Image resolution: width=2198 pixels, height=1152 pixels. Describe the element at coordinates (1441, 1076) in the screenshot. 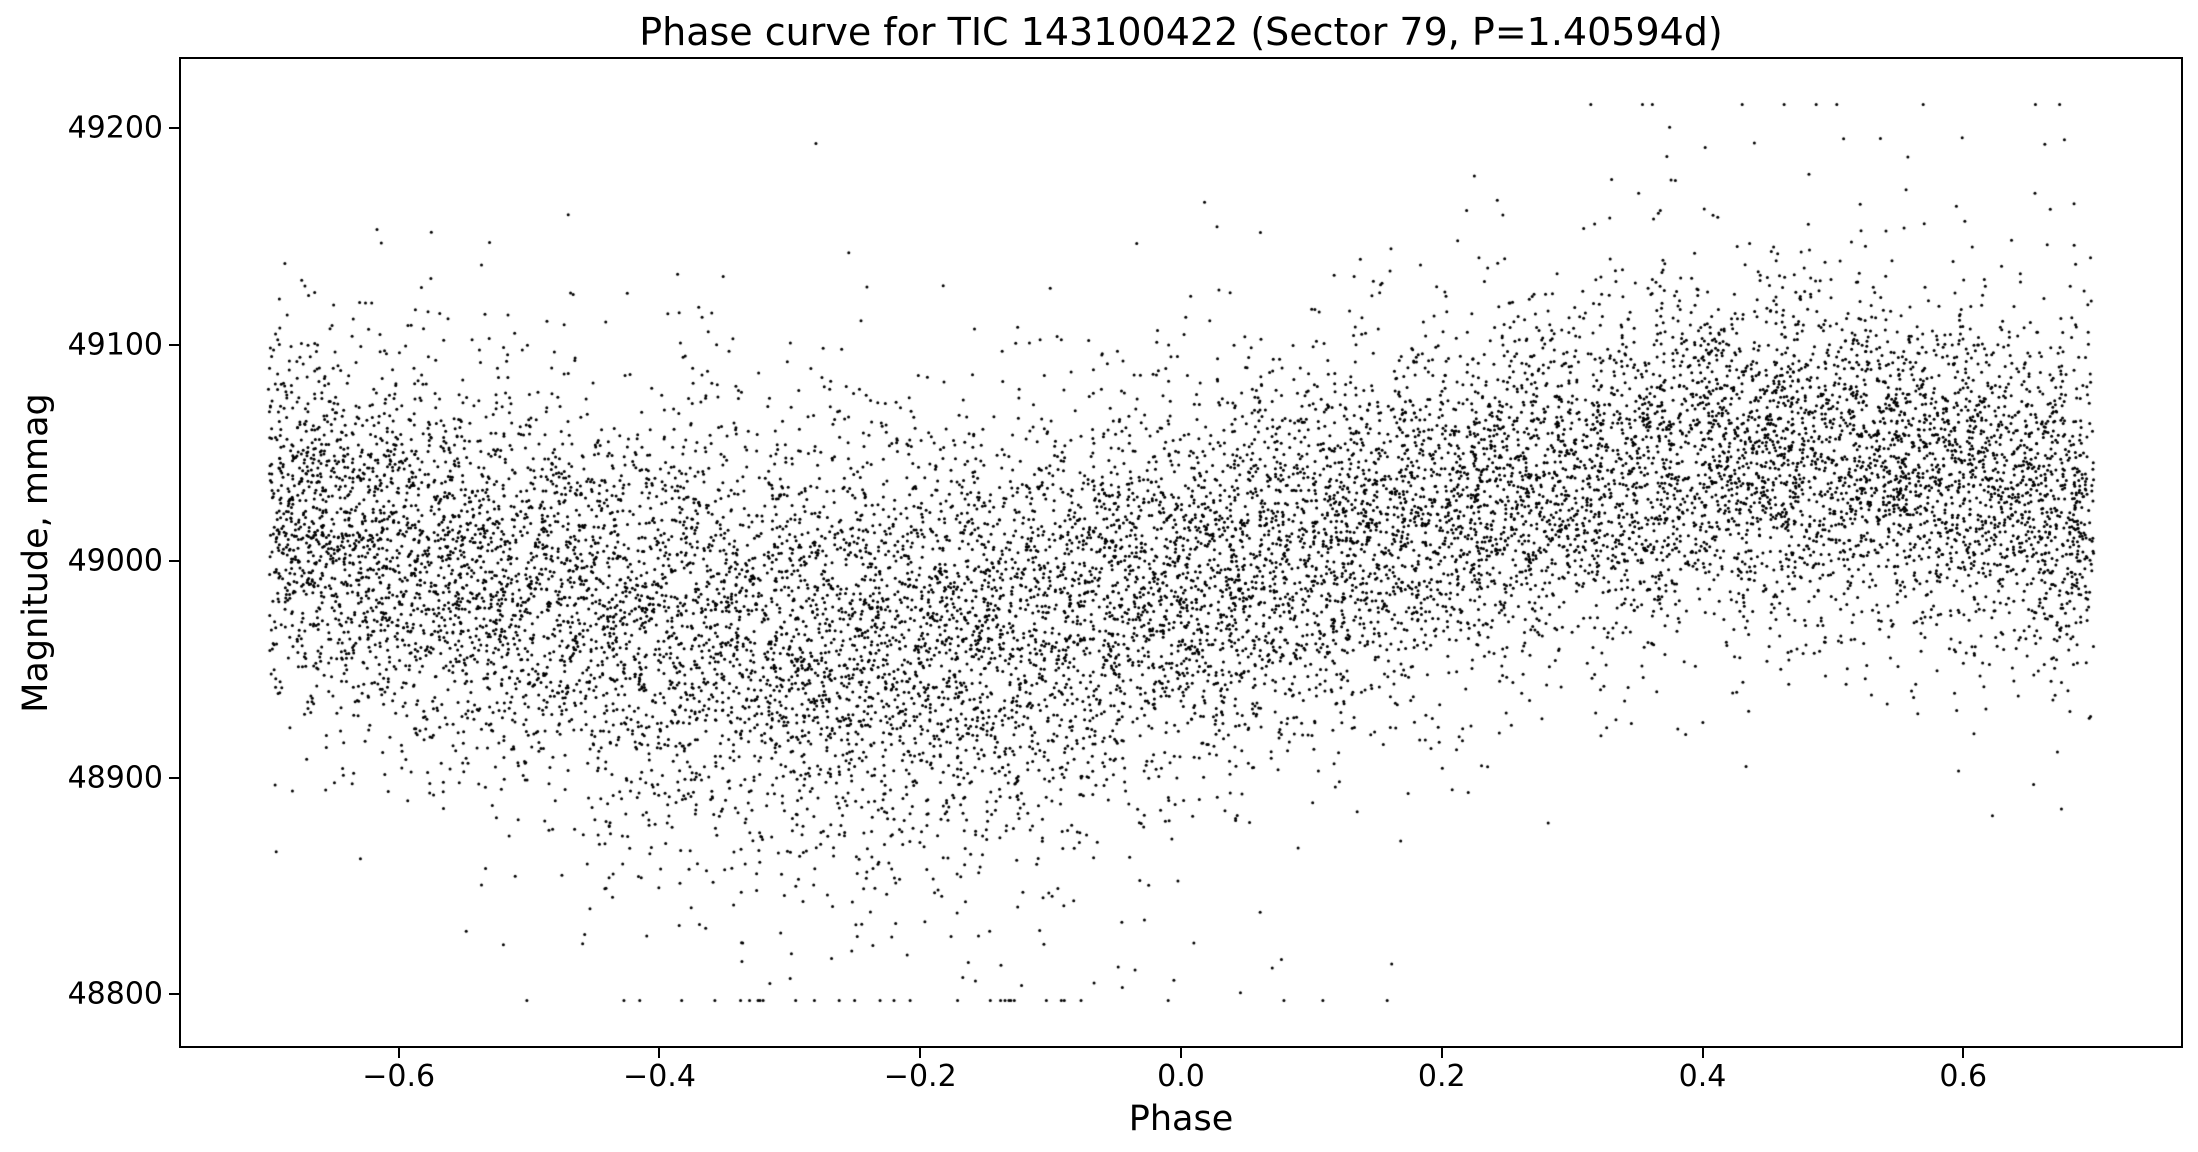

I see `x-tick-label: 0.2` at that location.